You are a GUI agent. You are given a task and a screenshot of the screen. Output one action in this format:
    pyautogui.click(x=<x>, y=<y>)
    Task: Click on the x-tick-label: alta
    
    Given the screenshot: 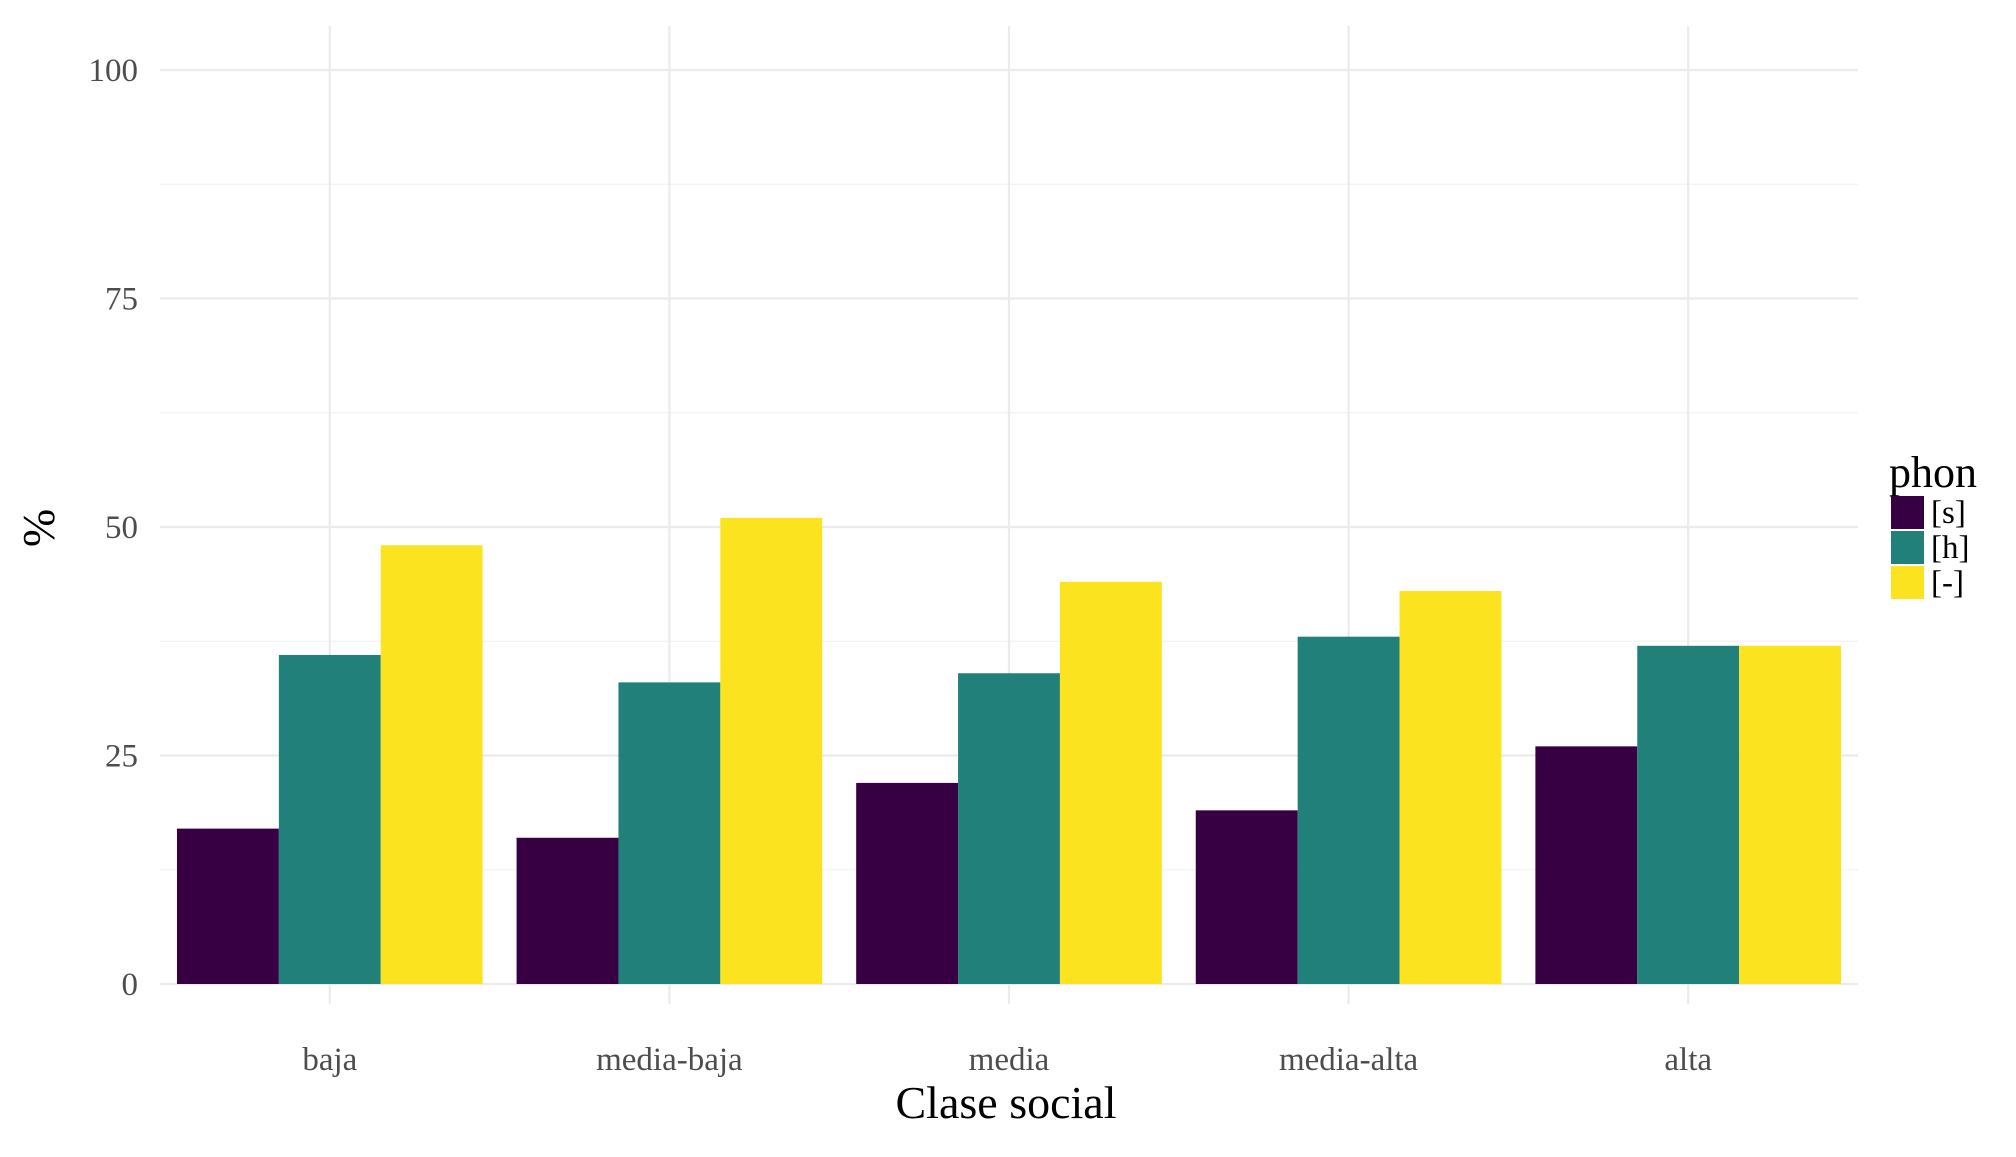 What is the action you would take?
    pyautogui.click(x=1688, y=1060)
    